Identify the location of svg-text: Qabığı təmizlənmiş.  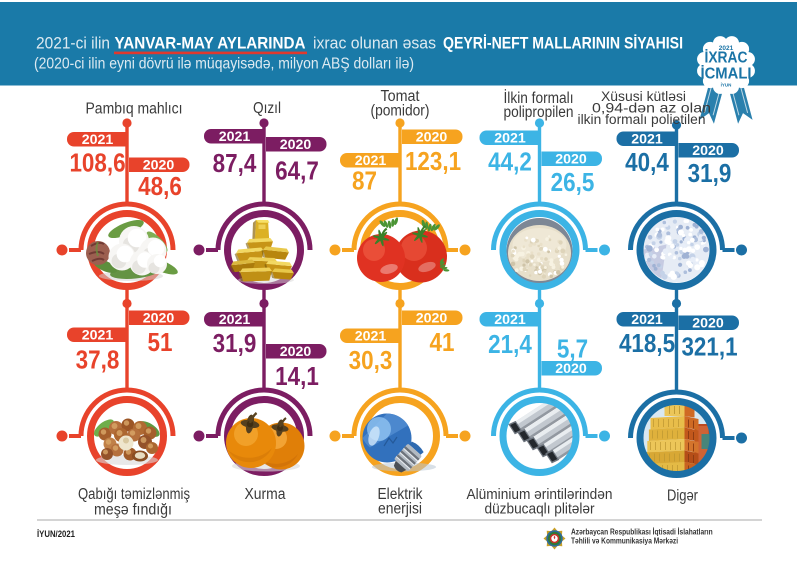
(134, 494).